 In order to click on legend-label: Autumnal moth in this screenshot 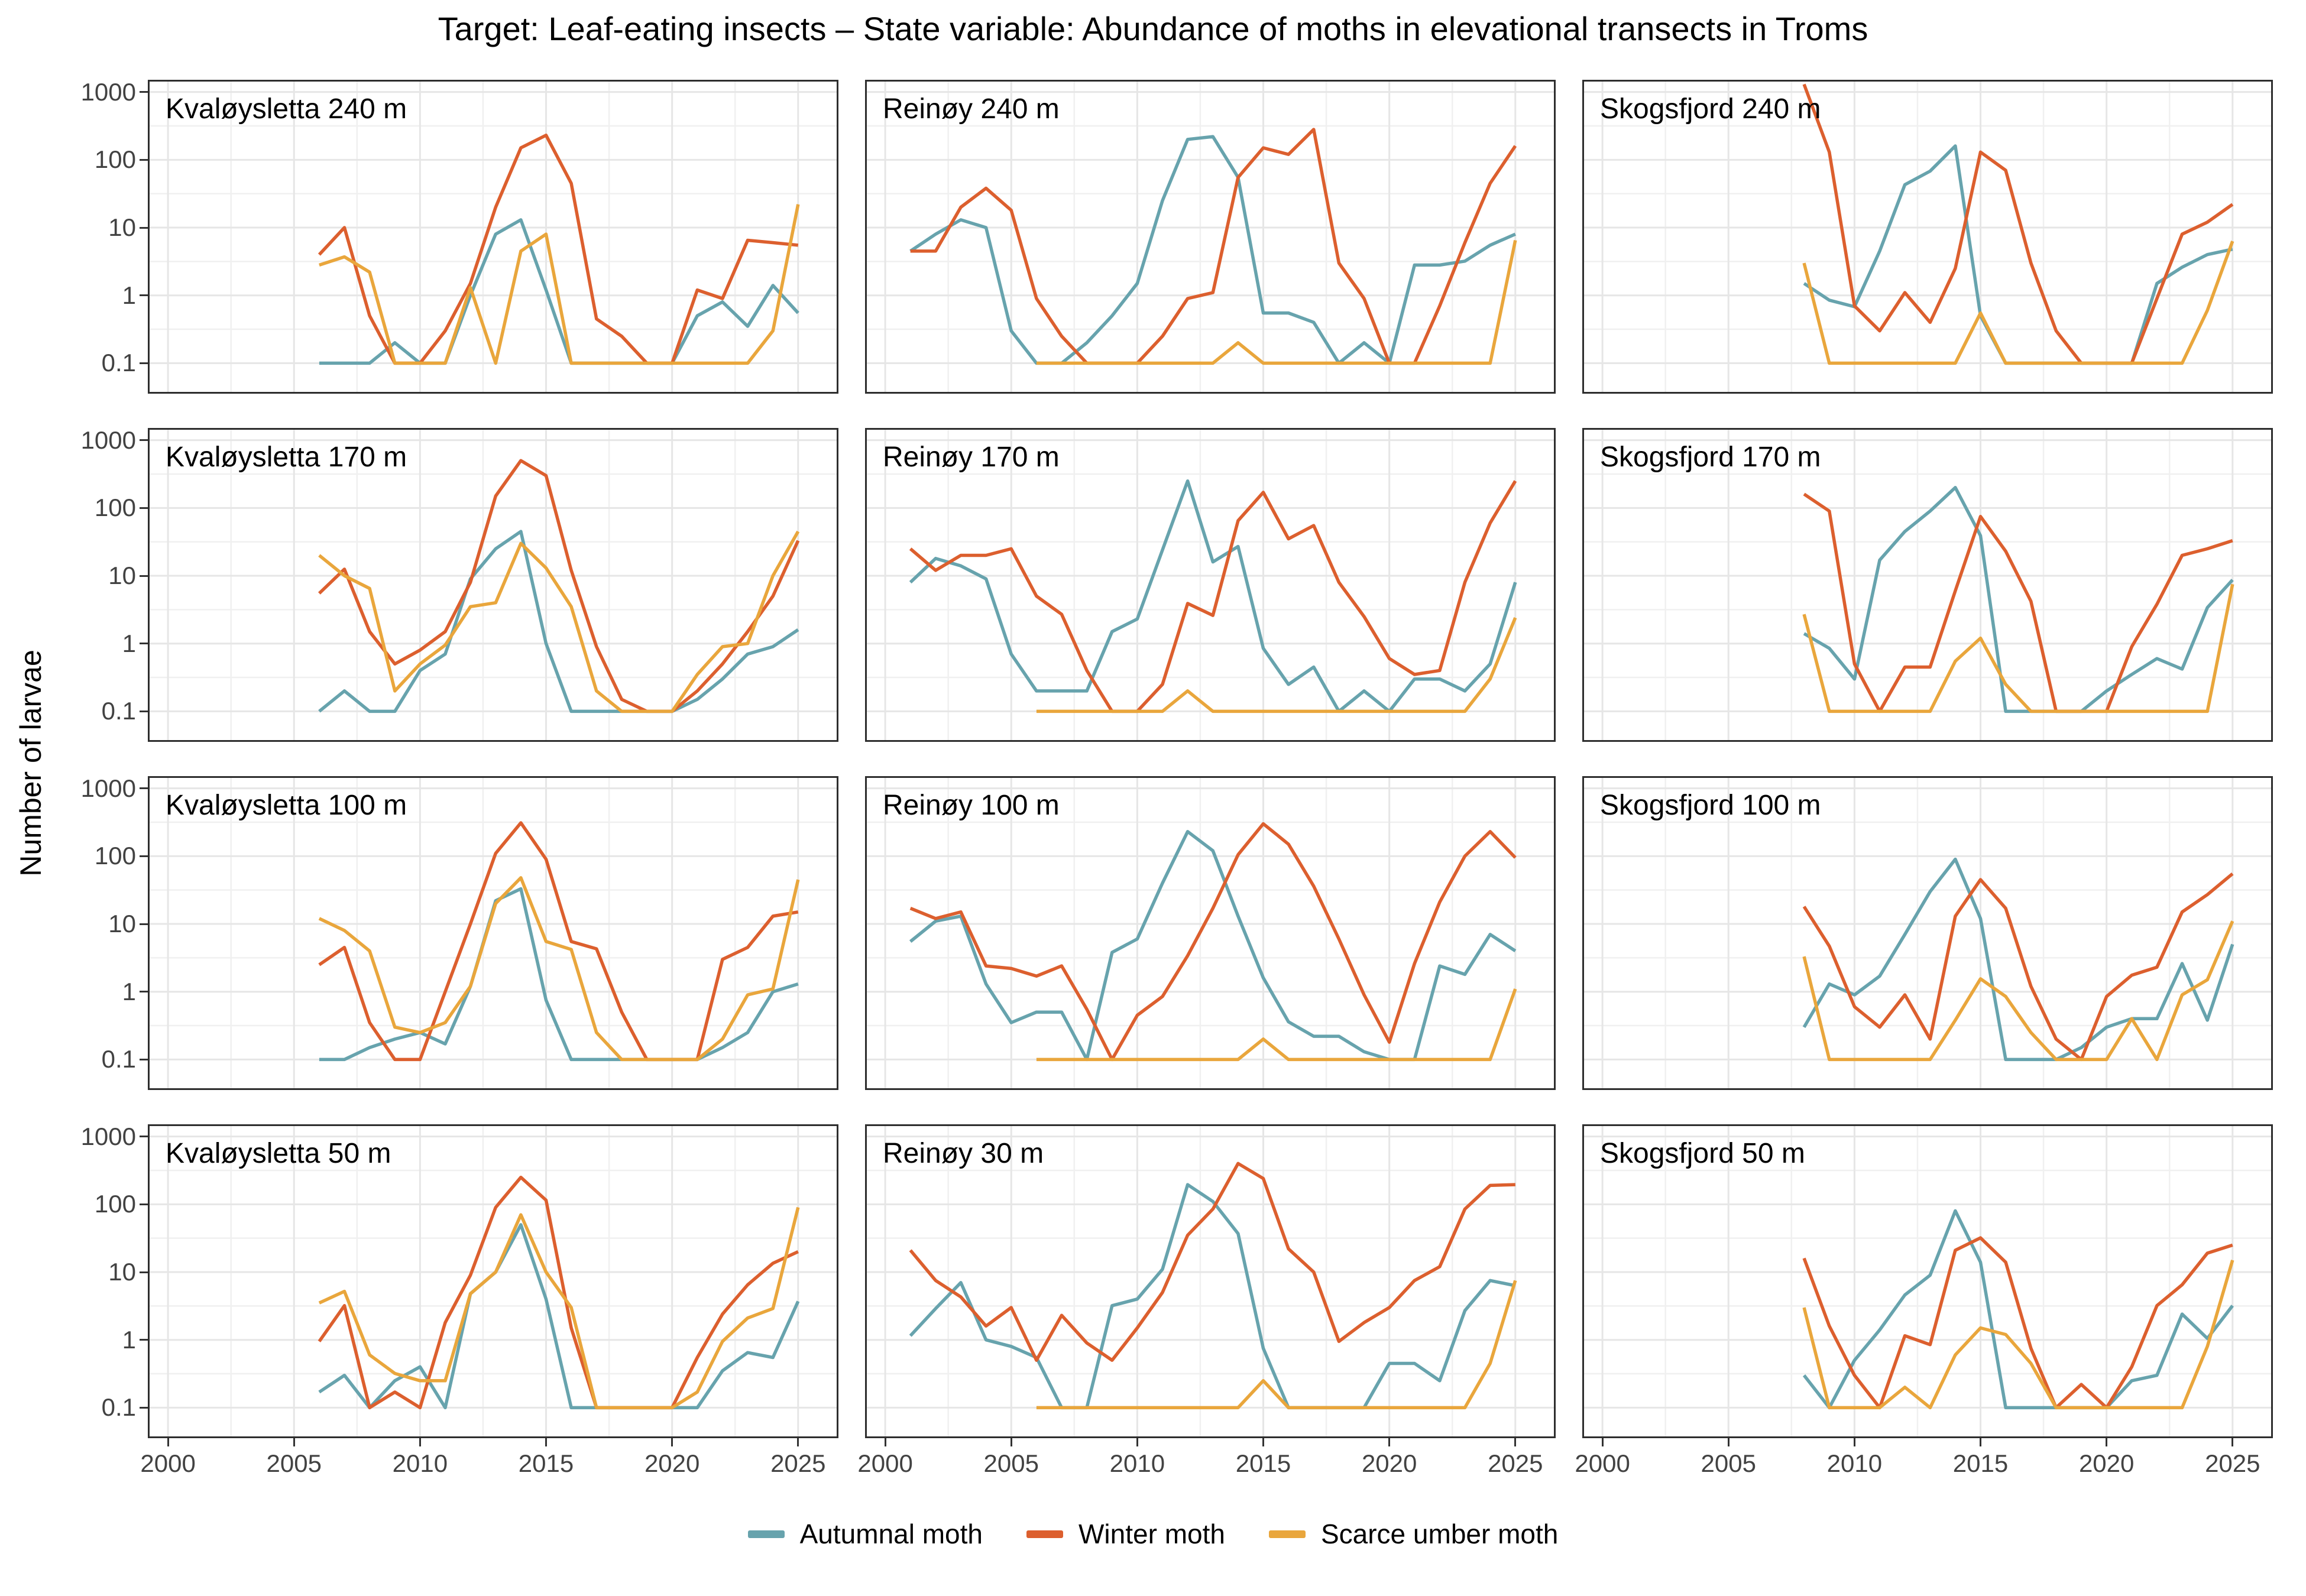, I will do `click(891, 1534)`.